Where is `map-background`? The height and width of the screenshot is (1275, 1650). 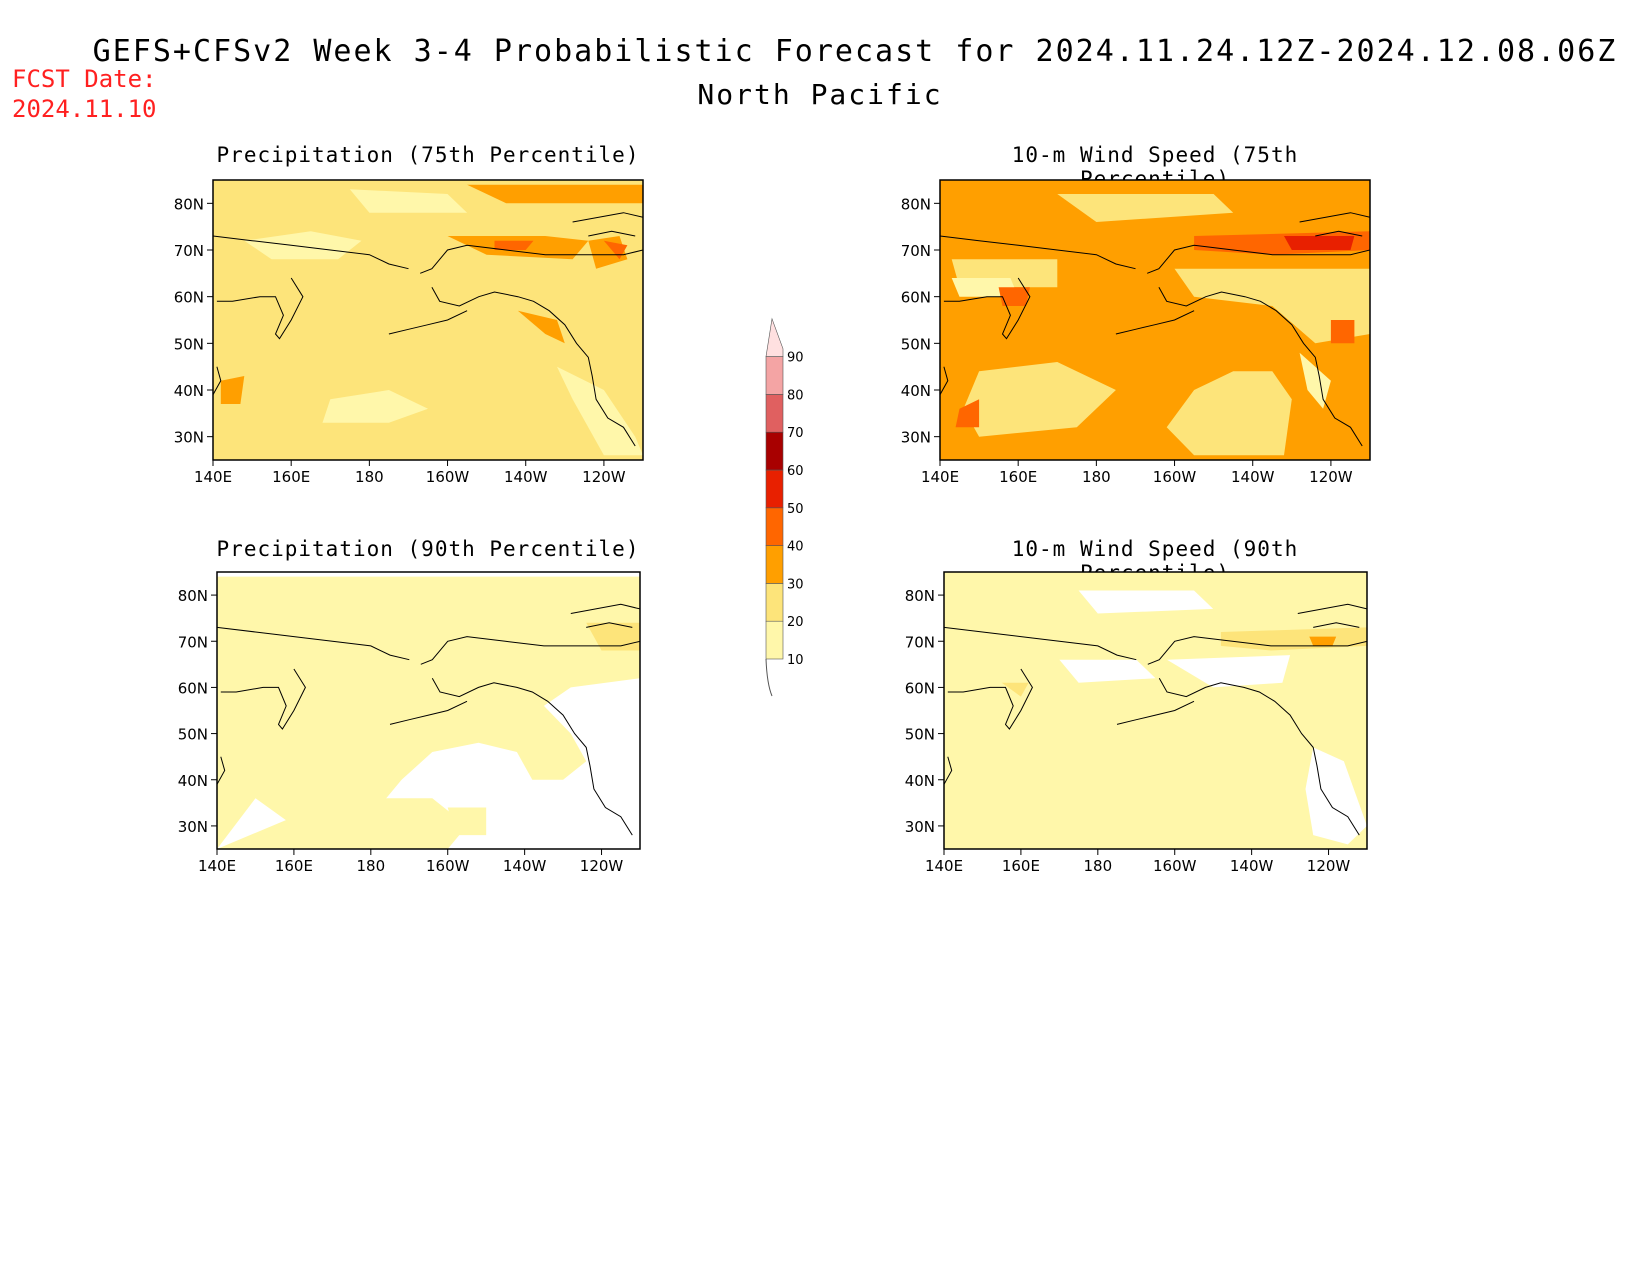
map-background is located at coordinates (1155, 710).